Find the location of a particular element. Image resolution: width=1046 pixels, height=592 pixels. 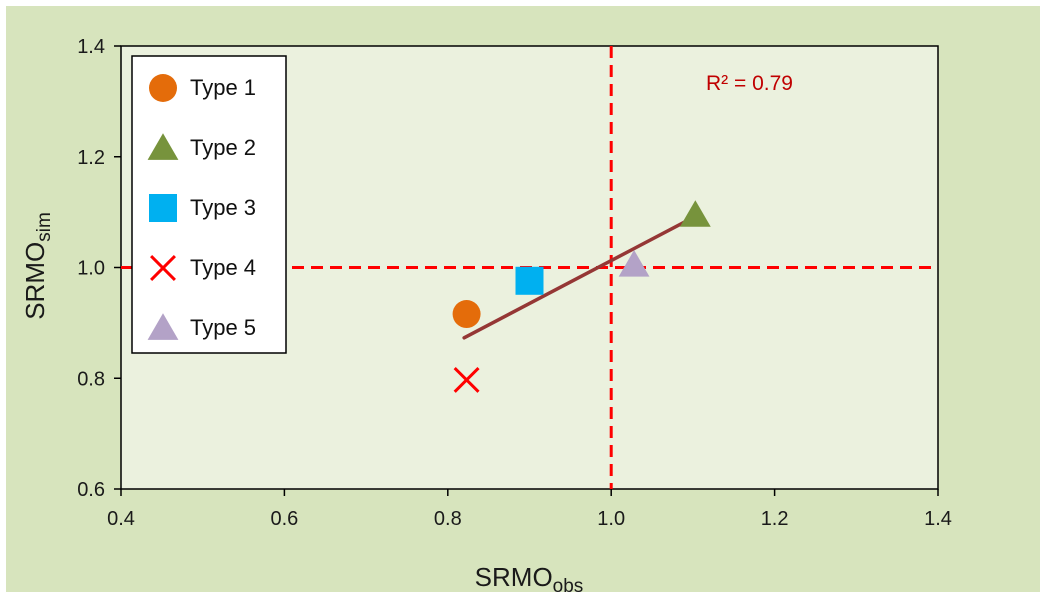

legend: Type 1 Type 2 Type 3 Type 4 Type 5 is located at coordinates (209, 204).